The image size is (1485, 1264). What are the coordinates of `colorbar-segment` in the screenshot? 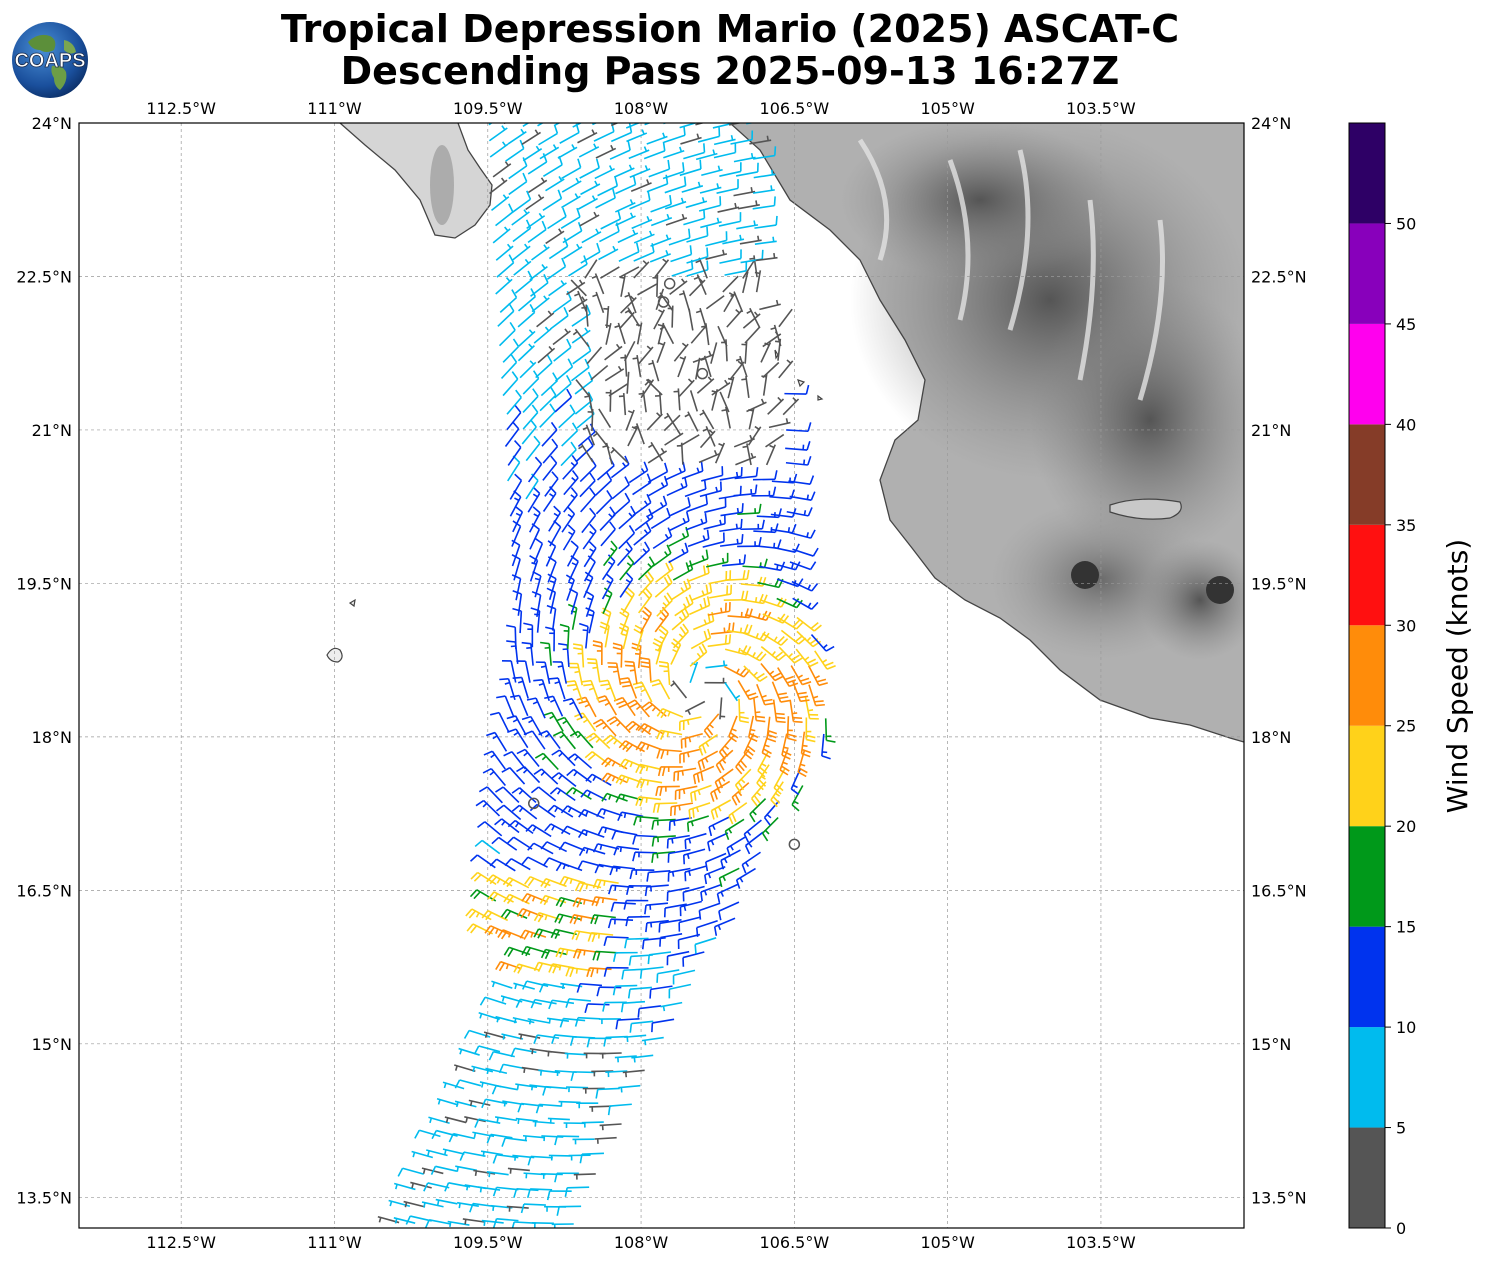 It's located at (1367, 876).